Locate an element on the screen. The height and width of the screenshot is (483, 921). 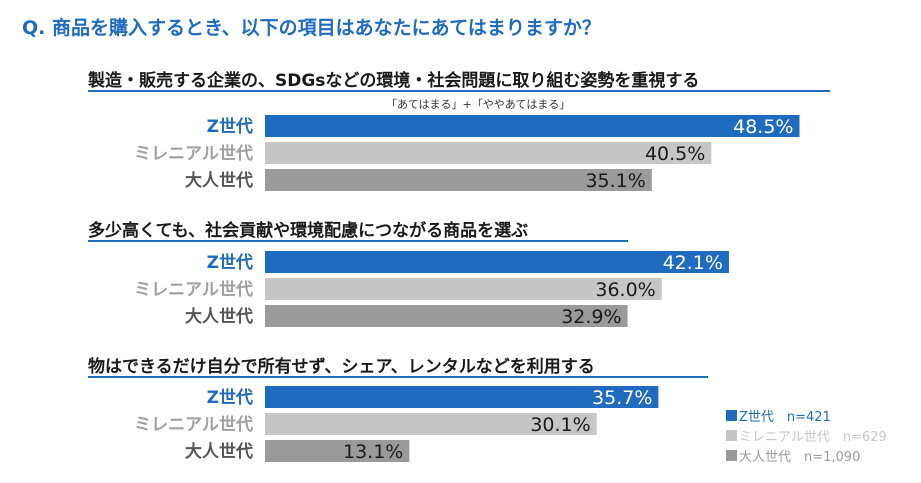
bar-3-adult is located at coordinates (337, 451).